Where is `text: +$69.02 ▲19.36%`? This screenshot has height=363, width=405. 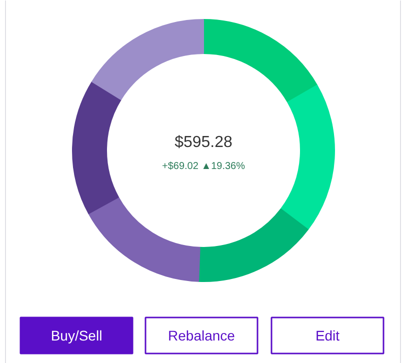 text: +$69.02 ▲19.36% is located at coordinates (204, 166).